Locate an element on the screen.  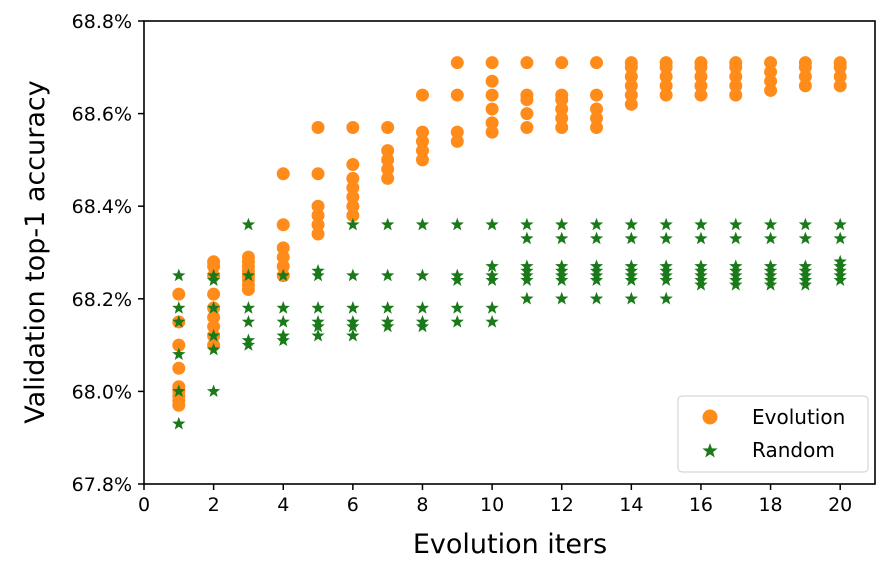
x-tick-label: 12 is located at coordinates (562, 505).